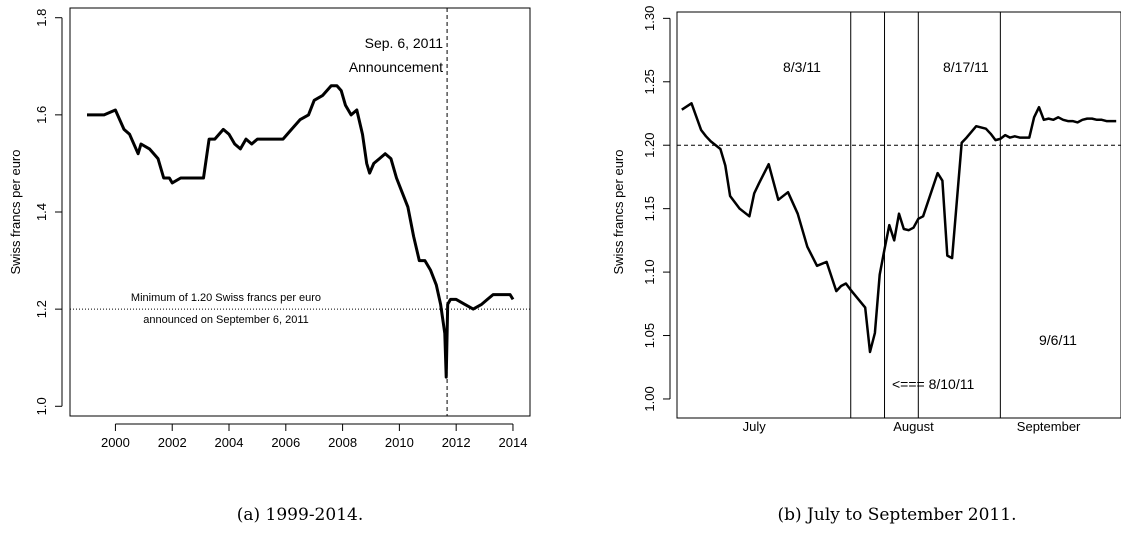  What do you see at coordinates (649, 335) in the screenshot?
I see `chart-b-y-tick-label: 1.05` at bounding box center [649, 335].